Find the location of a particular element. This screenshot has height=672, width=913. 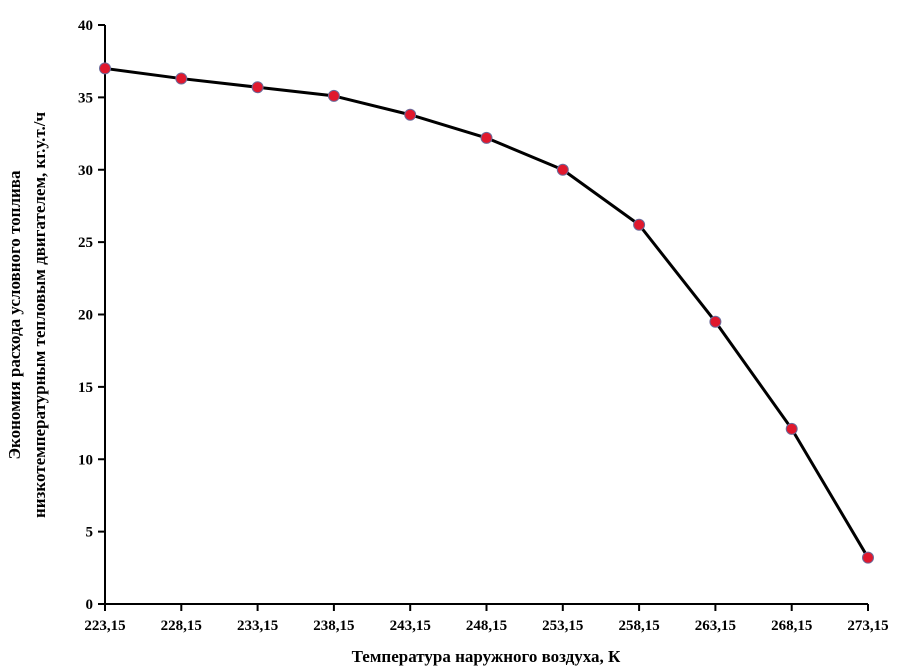

x-tick-label: 268,15 is located at coordinates (791, 626).